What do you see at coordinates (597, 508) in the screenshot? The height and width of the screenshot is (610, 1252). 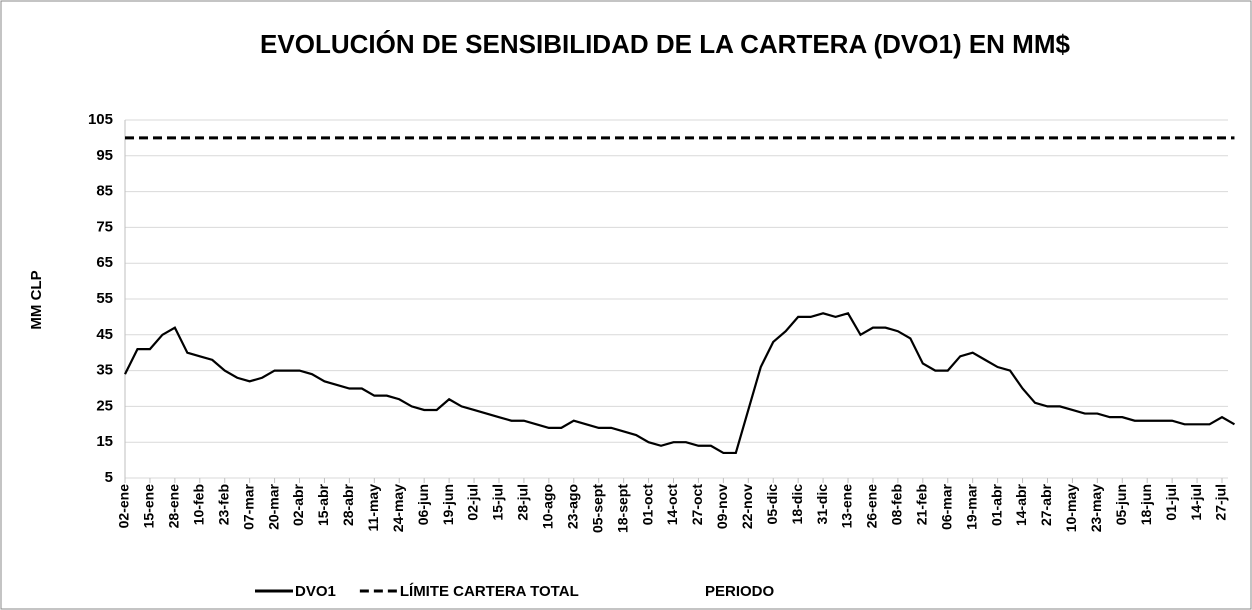 I see `x-tick-label: 05-sept` at bounding box center [597, 508].